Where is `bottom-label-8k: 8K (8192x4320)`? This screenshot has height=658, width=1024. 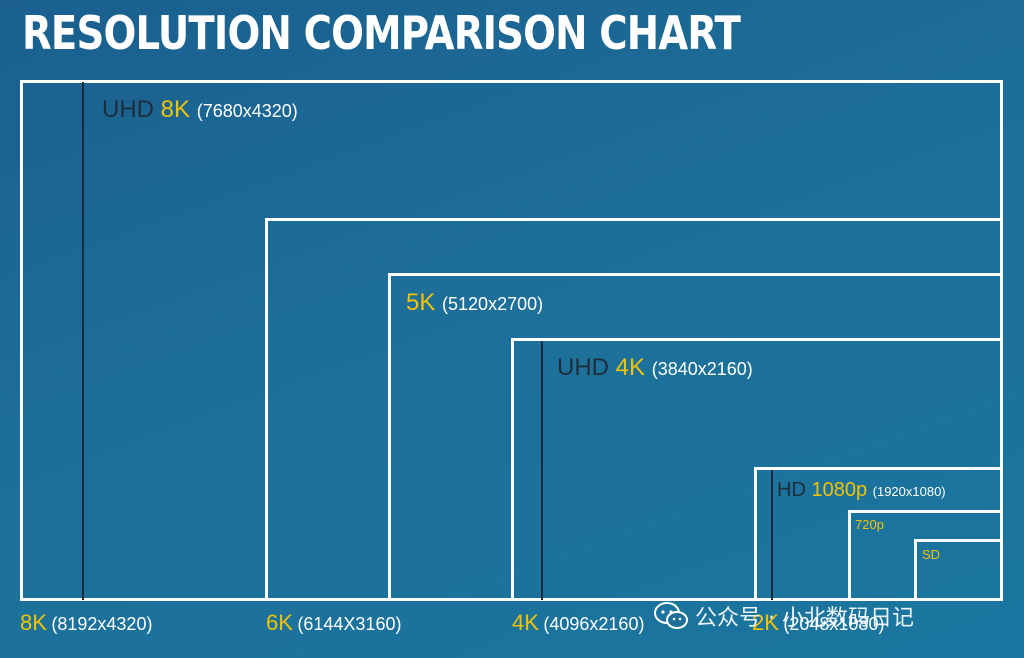 bottom-label-8k: 8K (8192x4320) is located at coordinates (86, 623).